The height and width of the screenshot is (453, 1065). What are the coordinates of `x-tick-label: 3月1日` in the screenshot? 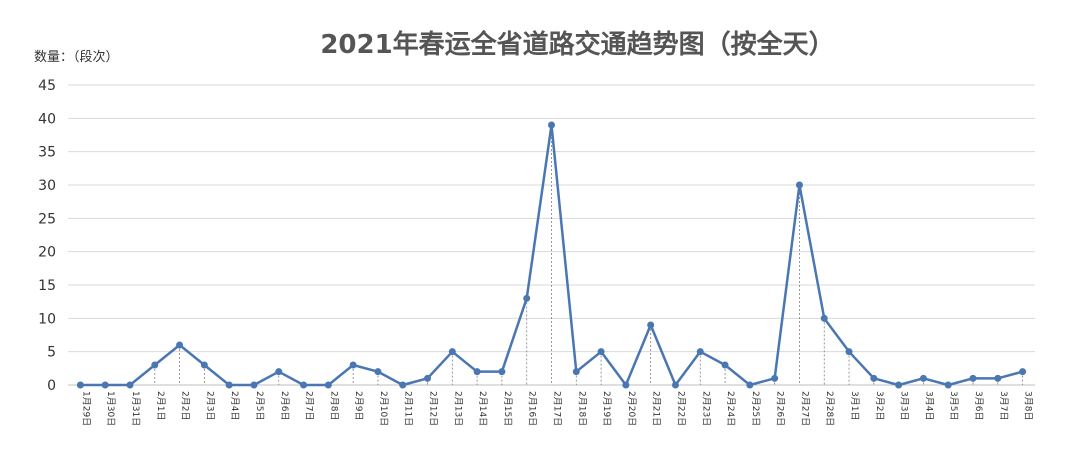 It's located at (854, 405).